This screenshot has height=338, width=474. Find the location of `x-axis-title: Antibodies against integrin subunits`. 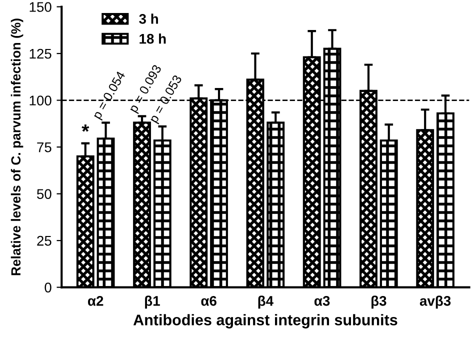

x-axis-title: Antibodies against integrin subunits is located at coordinates (265, 321).